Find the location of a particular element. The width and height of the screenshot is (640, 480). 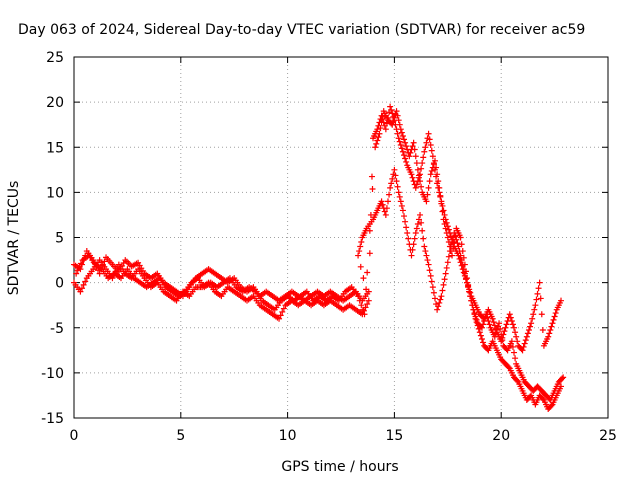

y-tick-label: 10 is located at coordinates (55, 193).